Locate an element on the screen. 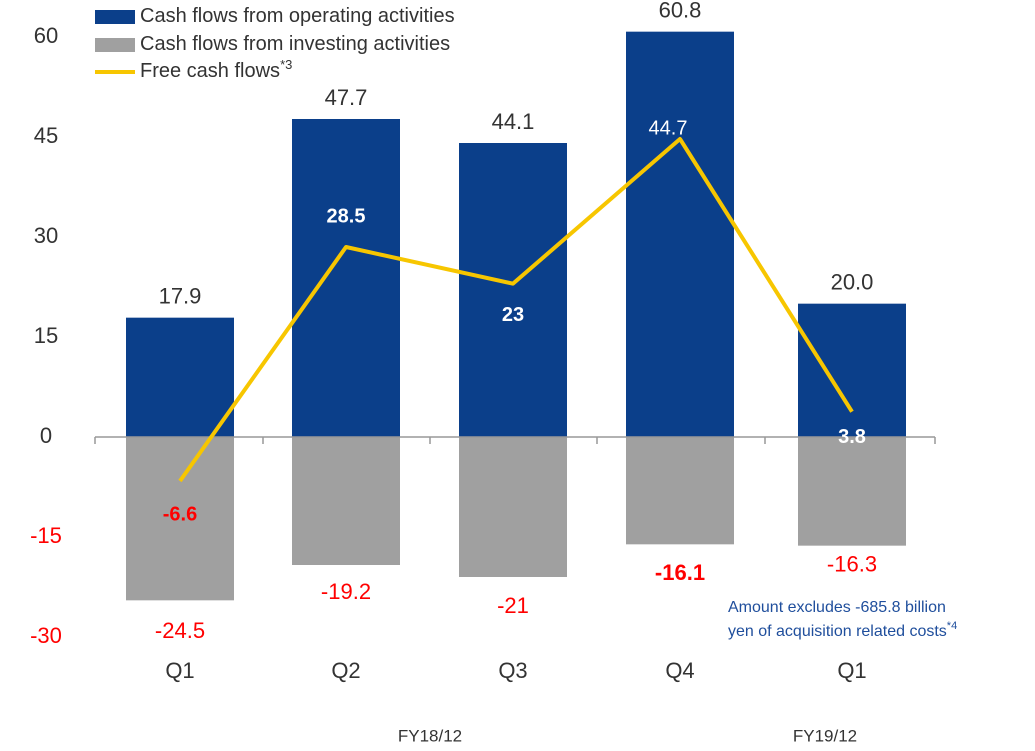 The height and width of the screenshot is (751, 1035). data-label: -6.6 is located at coordinates (180, 514).